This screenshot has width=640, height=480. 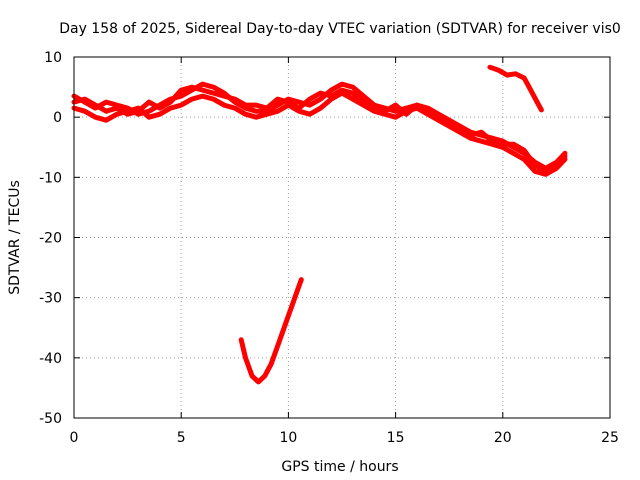 What do you see at coordinates (50, 419) in the screenshot?
I see `y-tick-label: -50` at bounding box center [50, 419].